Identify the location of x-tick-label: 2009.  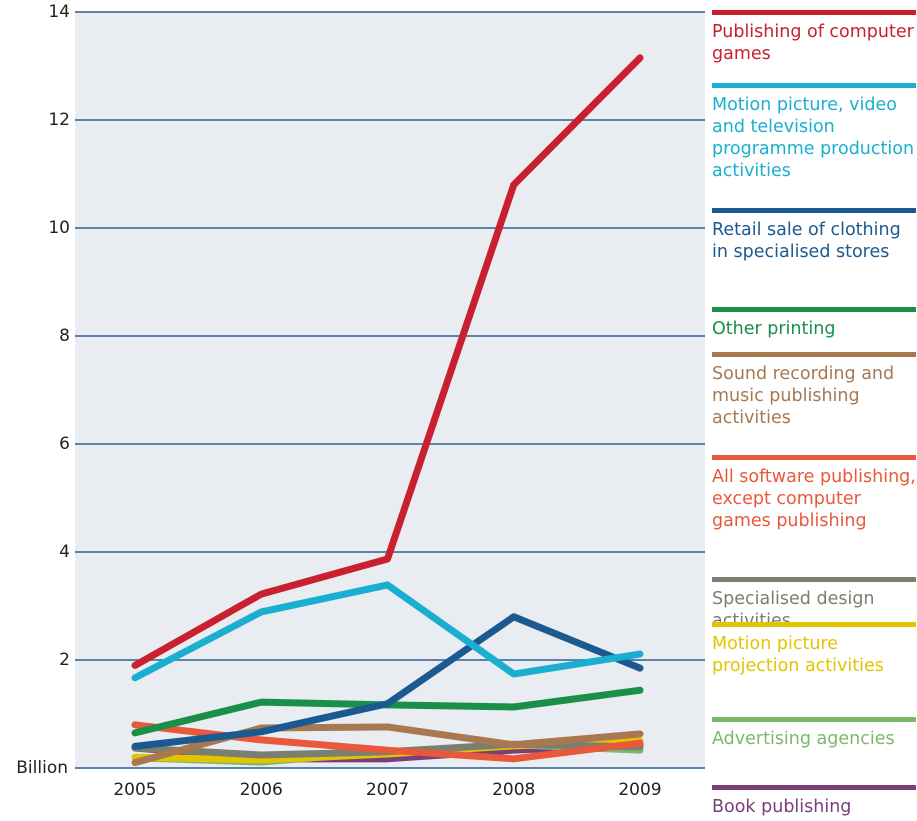
(639, 790).